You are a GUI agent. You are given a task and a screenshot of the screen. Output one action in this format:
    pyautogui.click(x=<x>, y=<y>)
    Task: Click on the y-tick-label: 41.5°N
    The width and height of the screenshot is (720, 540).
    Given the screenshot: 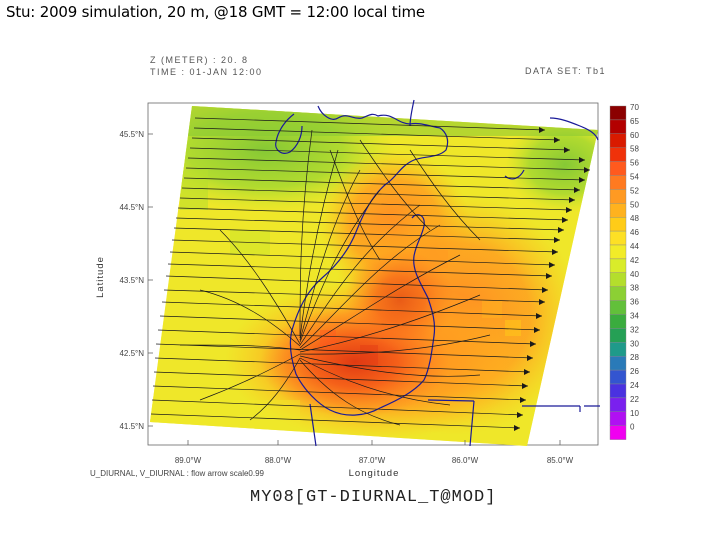 What is the action you would take?
    pyautogui.click(x=131, y=426)
    